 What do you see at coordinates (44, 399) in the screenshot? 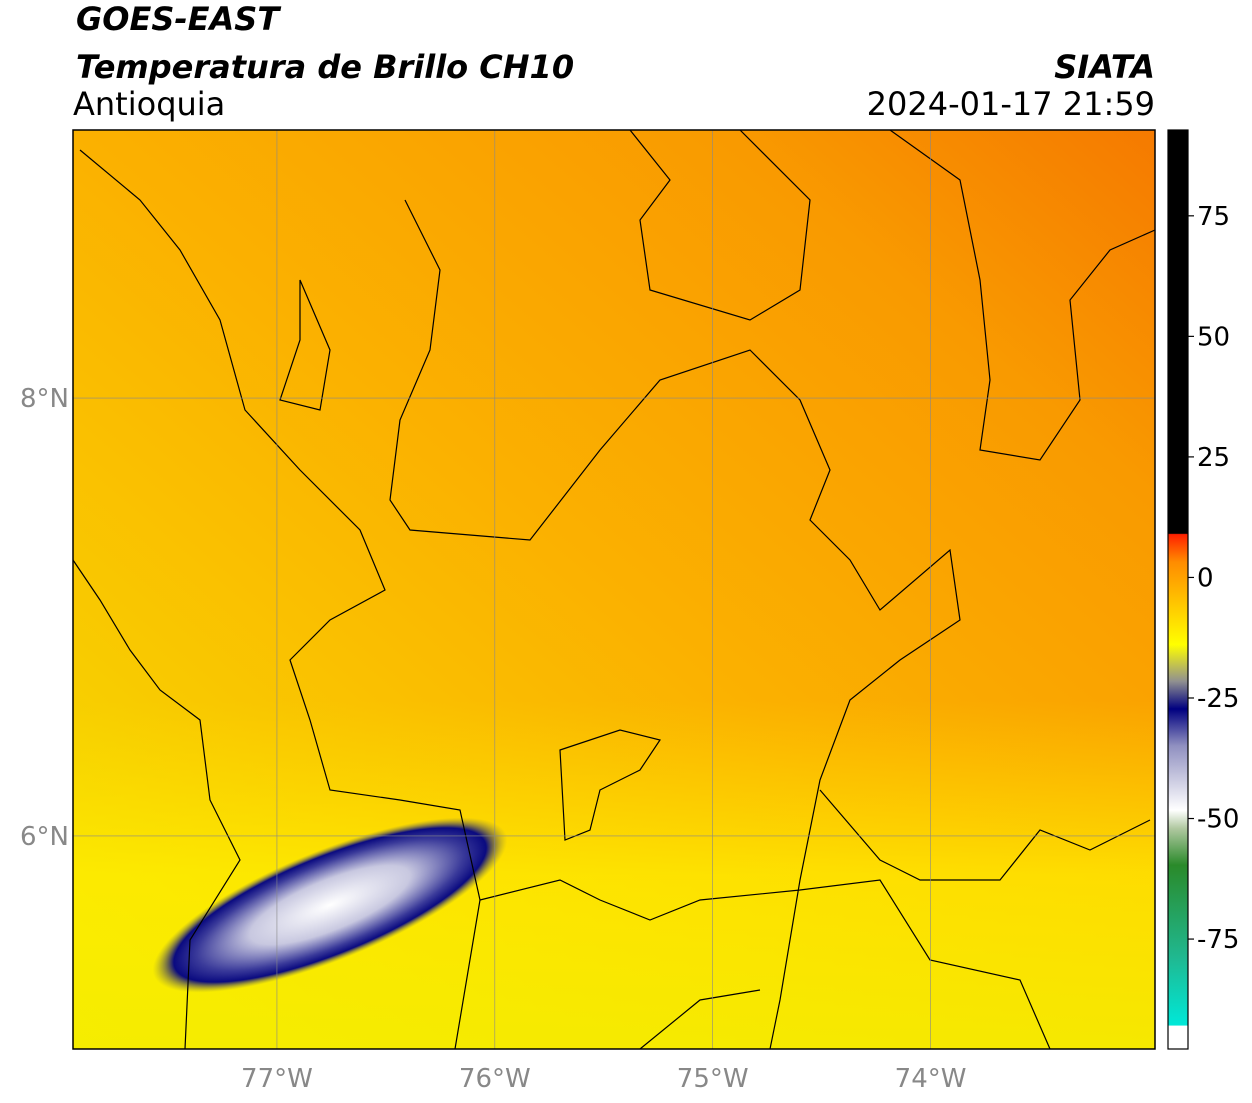
I see `lat-tick-label: 8°N` at bounding box center [44, 399].